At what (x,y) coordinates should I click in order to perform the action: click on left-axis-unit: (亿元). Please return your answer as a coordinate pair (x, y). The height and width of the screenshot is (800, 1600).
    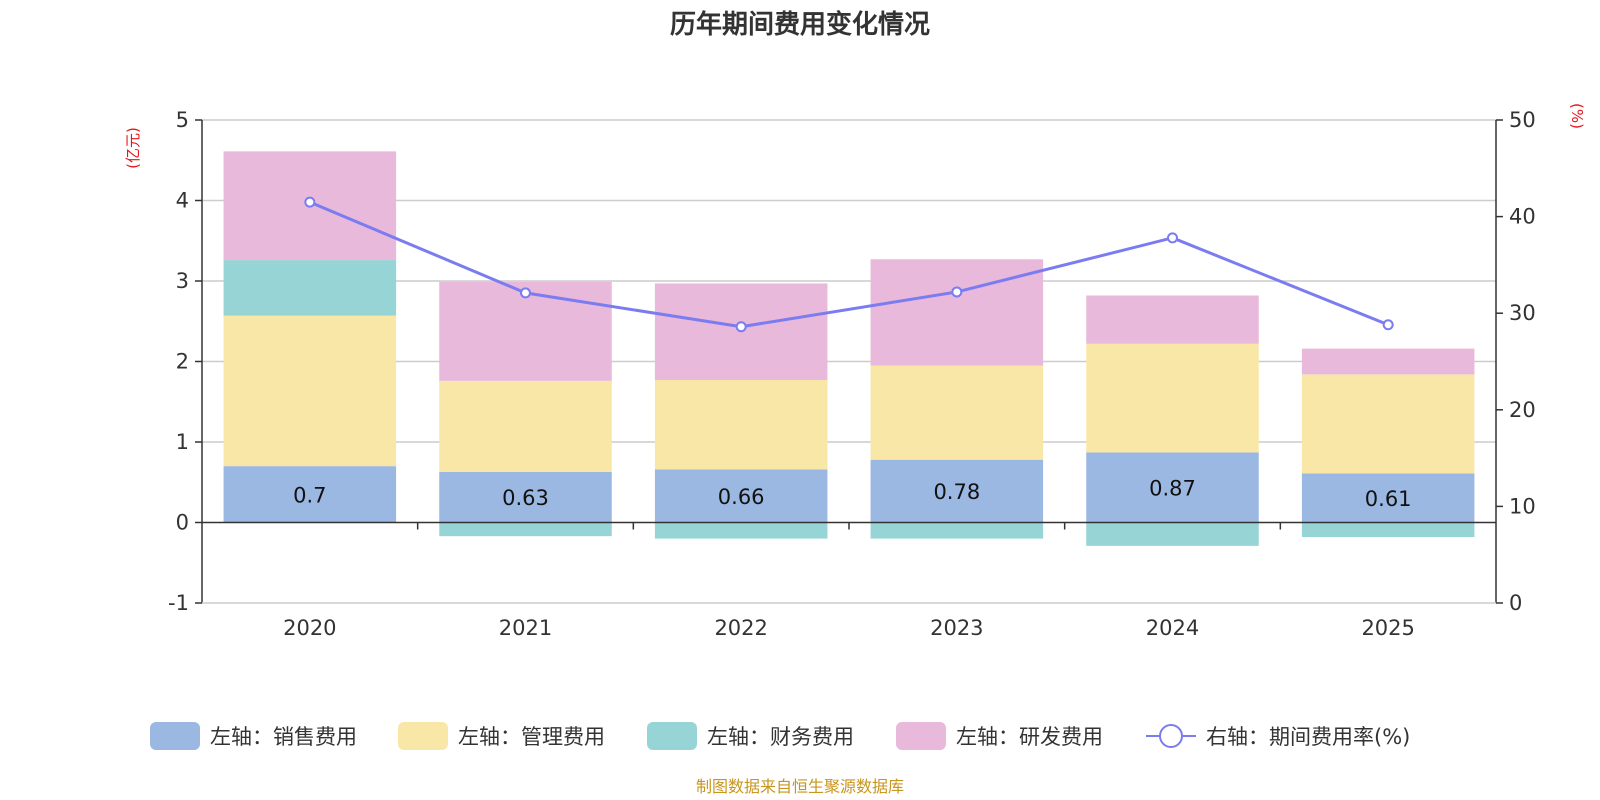
    Looking at the image, I should click on (133, 148).